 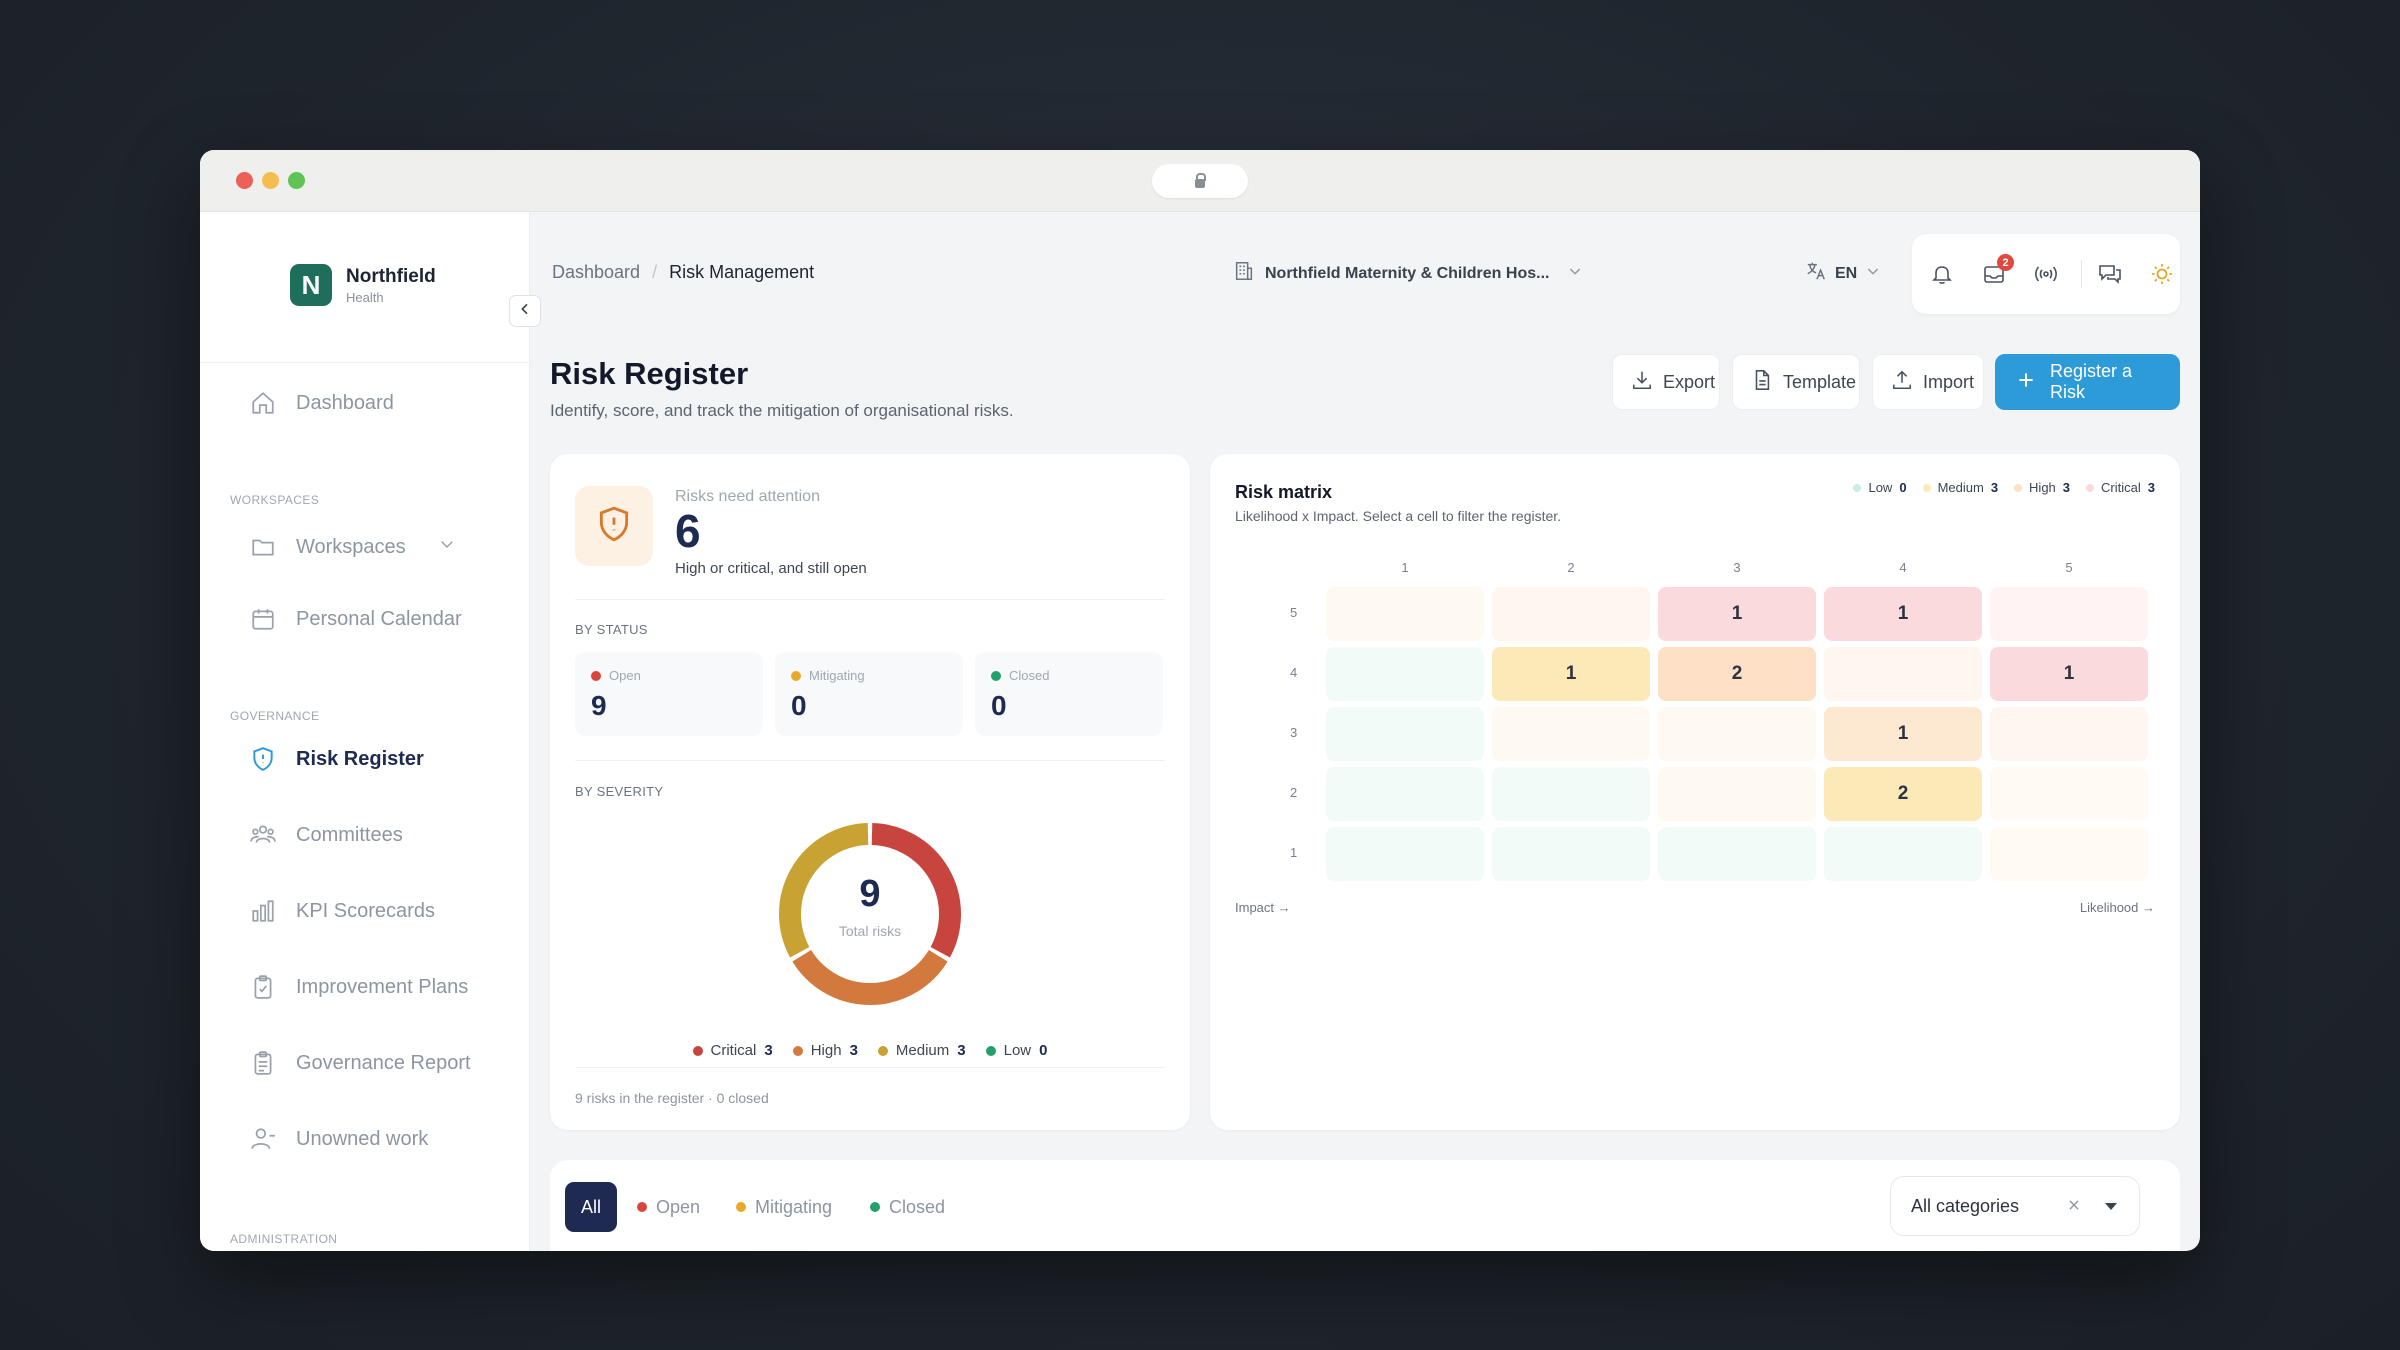 I want to click on breadcrumb: Dashboard / Risk Management, so click(x=683, y=272).